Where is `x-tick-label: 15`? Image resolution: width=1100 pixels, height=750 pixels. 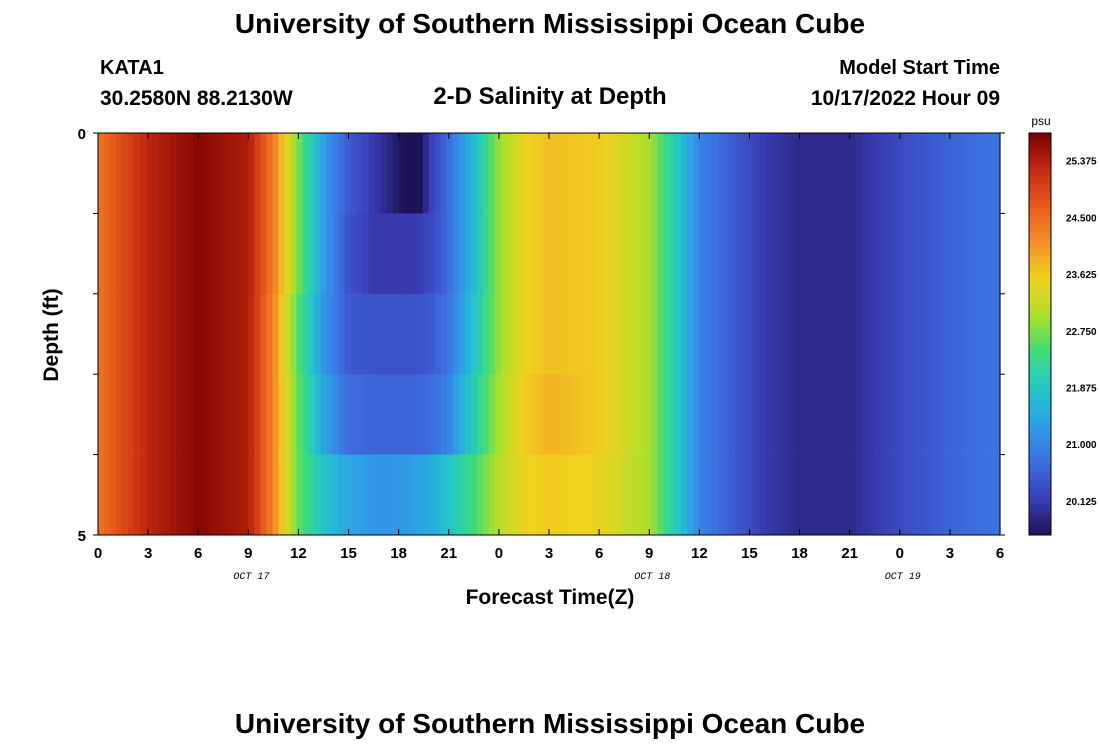
x-tick-label: 15 is located at coordinates (348, 553).